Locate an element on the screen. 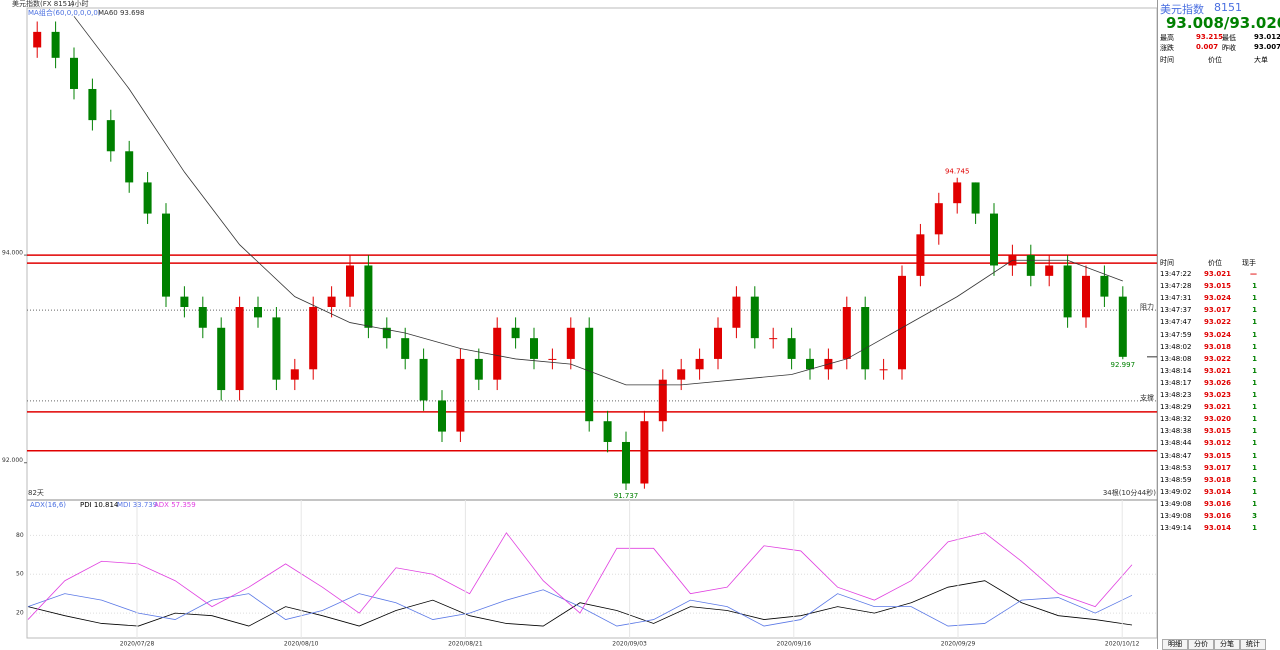 This screenshot has height=650, width=1280. tick-cell: 13:48:08 is located at coordinates (1176, 358).